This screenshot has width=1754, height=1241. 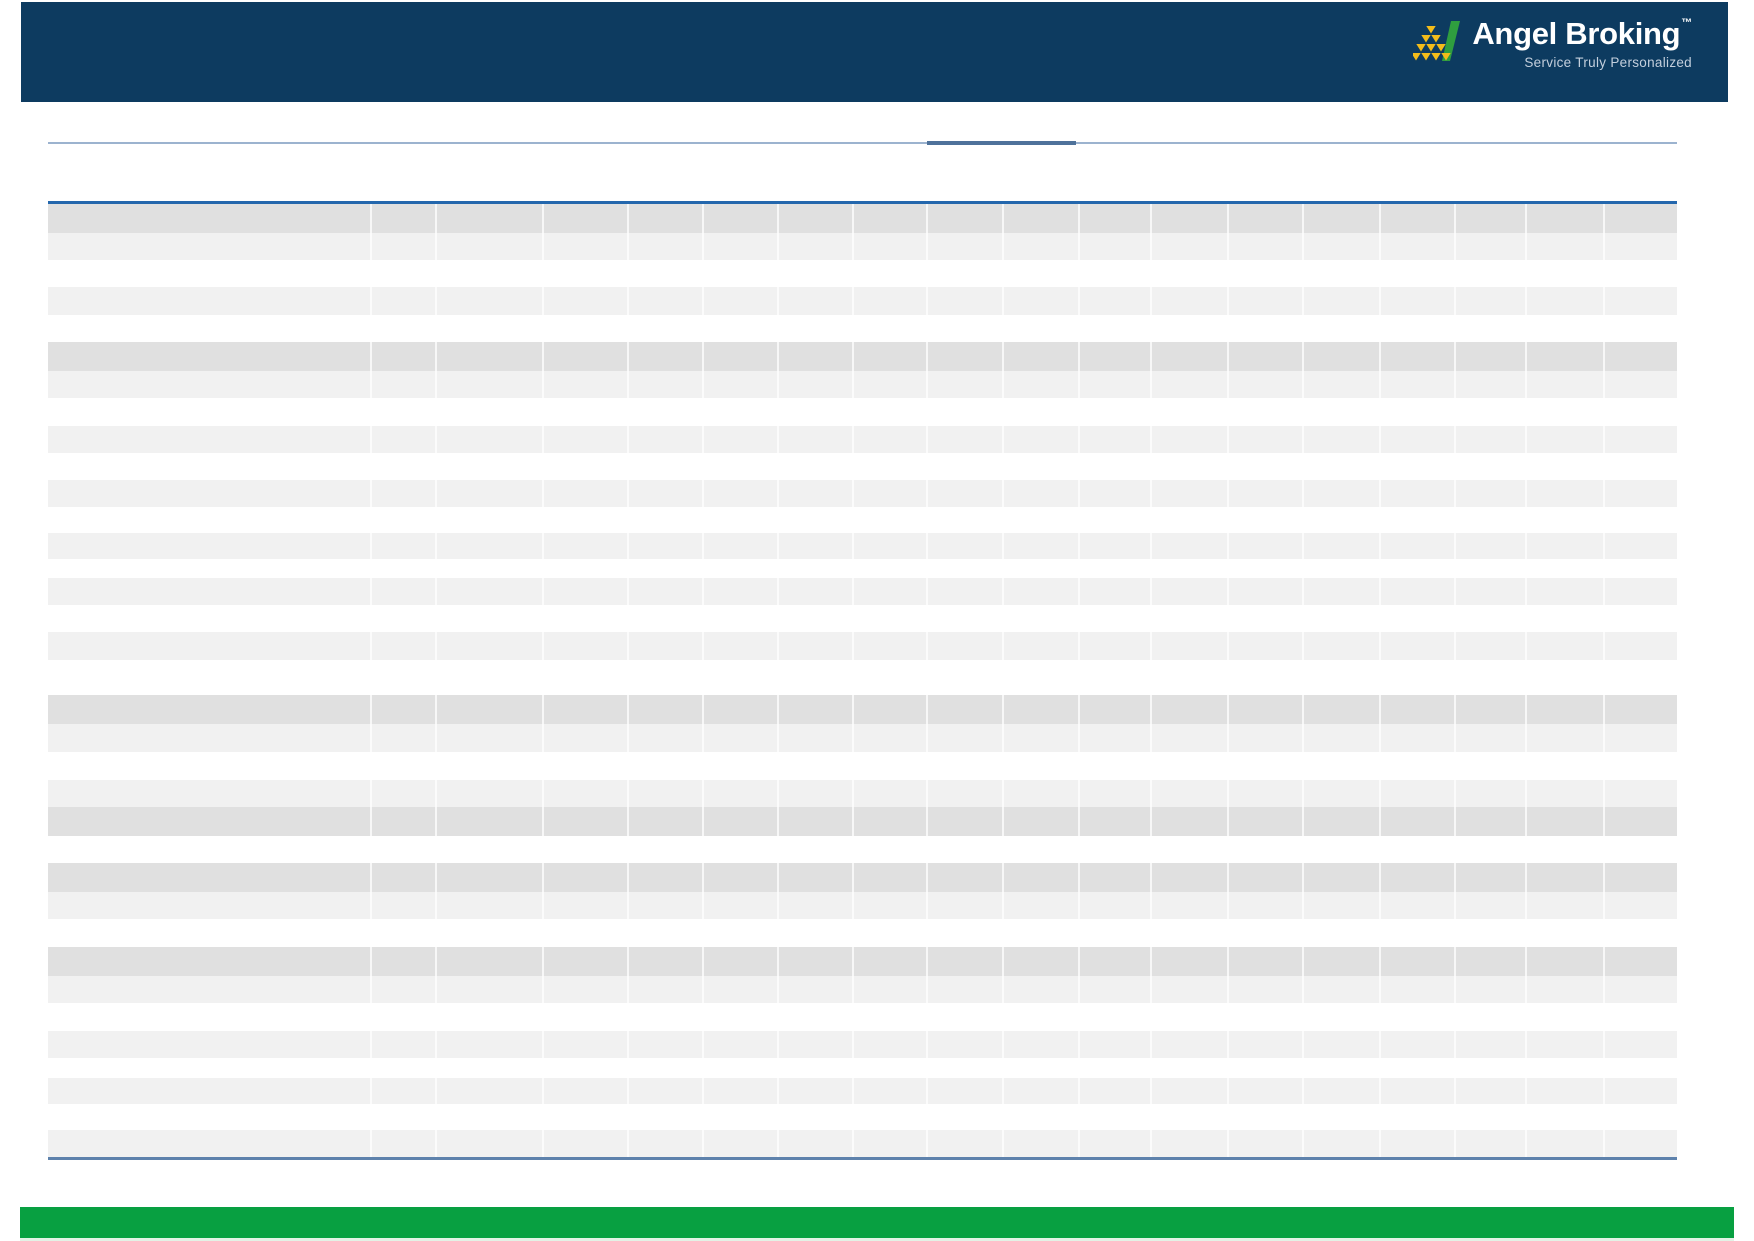 What do you see at coordinates (877, 1224) in the screenshot?
I see `footer-bar` at bounding box center [877, 1224].